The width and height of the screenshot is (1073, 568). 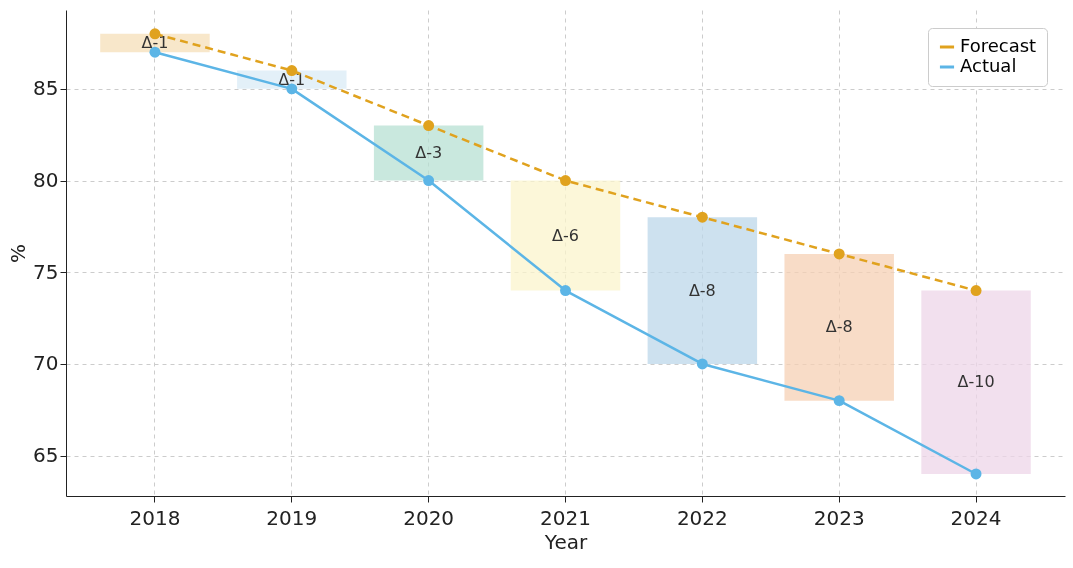 I want to click on data-label: Δ-6, so click(x=565, y=235).